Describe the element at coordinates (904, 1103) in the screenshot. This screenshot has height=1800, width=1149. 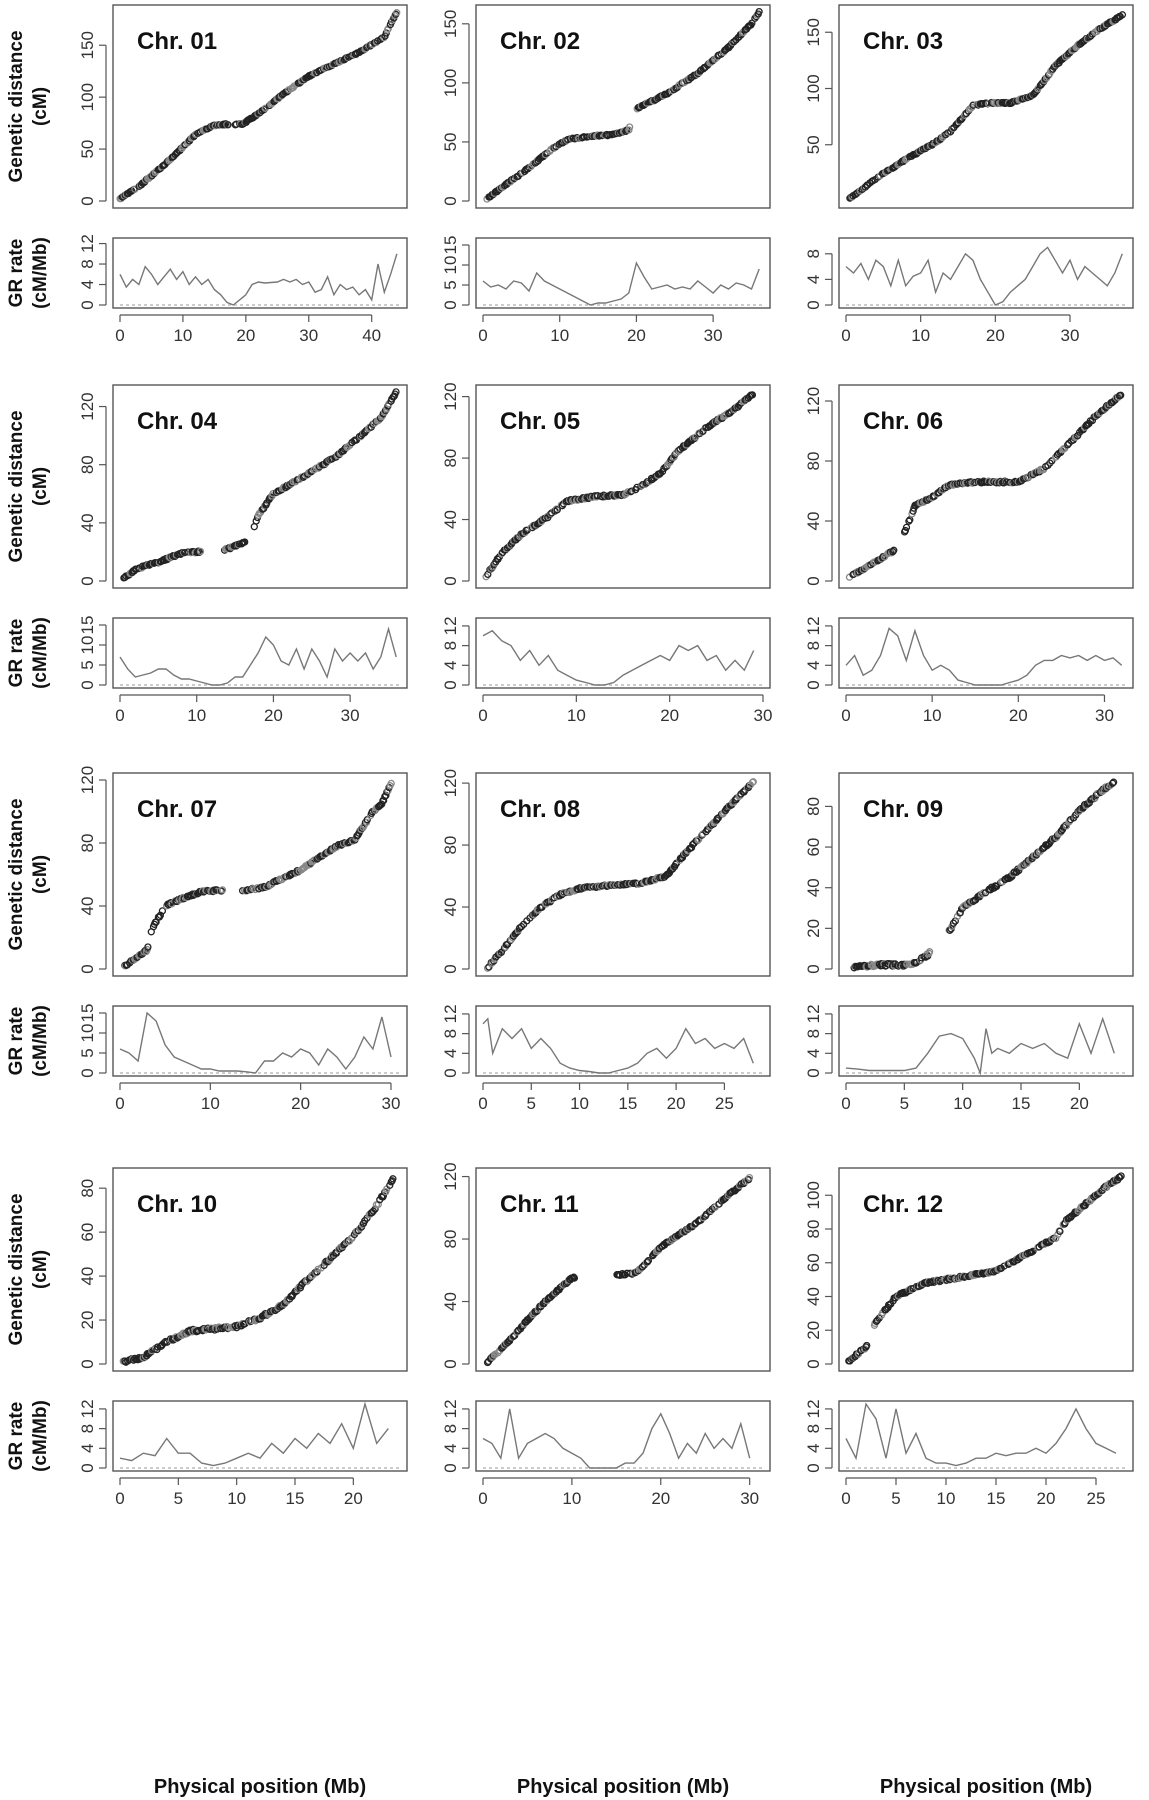
I see `x-tick-label: 5` at that location.